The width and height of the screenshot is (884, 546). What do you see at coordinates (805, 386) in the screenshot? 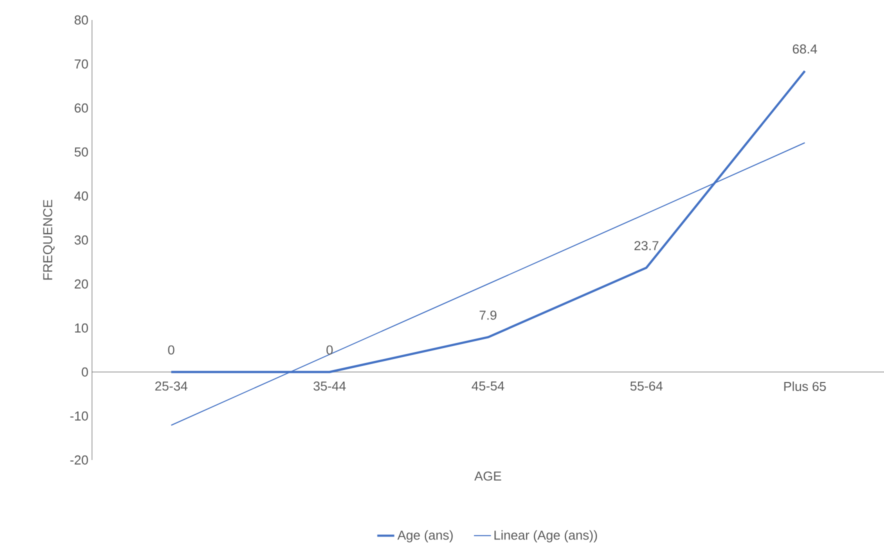
I see `x-tick-label: Plus 65` at bounding box center [805, 386].